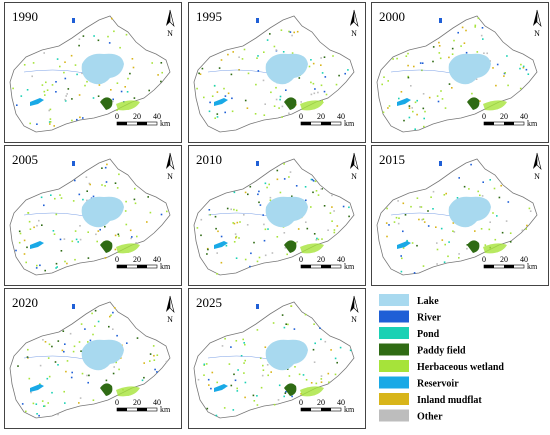 Image resolution: width=550 pixels, height=435 pixels. What do you see at coordinates (157, 116) in the screenshot?
I see `scale-label: 40` at bounding box center [157, 116].